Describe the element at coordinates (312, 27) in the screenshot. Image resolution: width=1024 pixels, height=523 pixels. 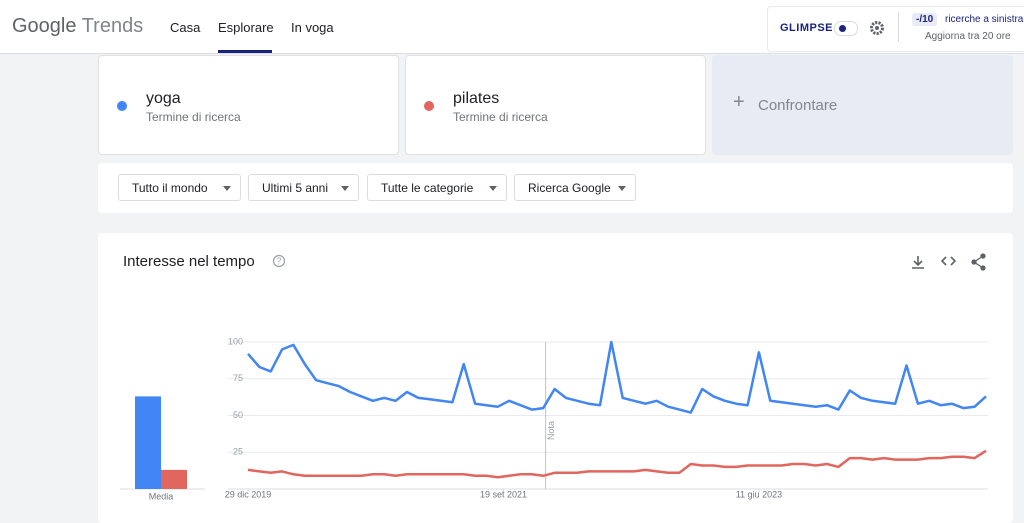
I see `nav-link: In voga` at that location.